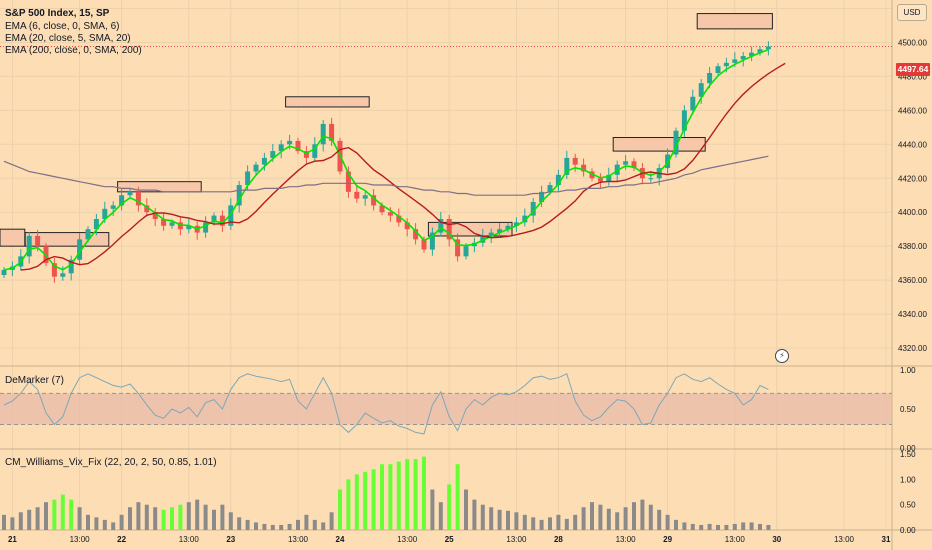  What do you see at coordinates (782, 356) in the screenshot?
I see `lightning-icon: ⚡` at bounding box center [782, 356].